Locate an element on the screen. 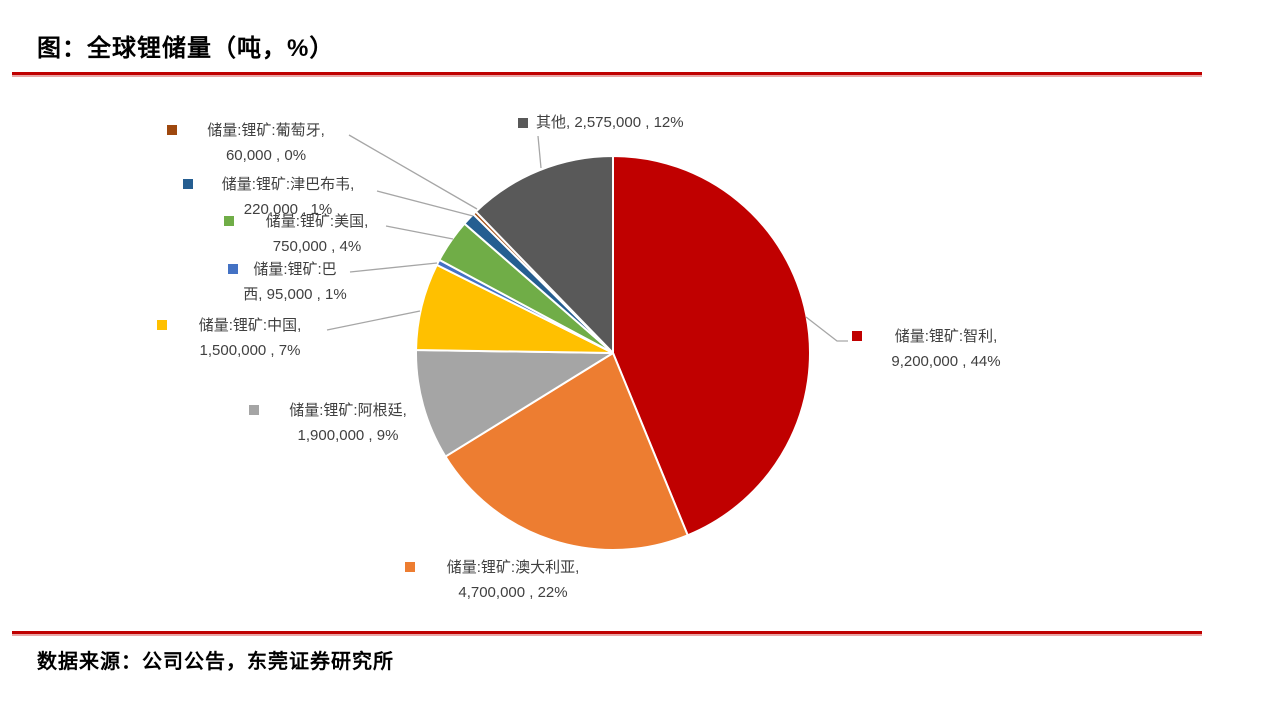 The width and height of the screenshot is (1268, 701). data-label-other: 其他, 2,575,000 , 12% is located at coordinates (601, 122).